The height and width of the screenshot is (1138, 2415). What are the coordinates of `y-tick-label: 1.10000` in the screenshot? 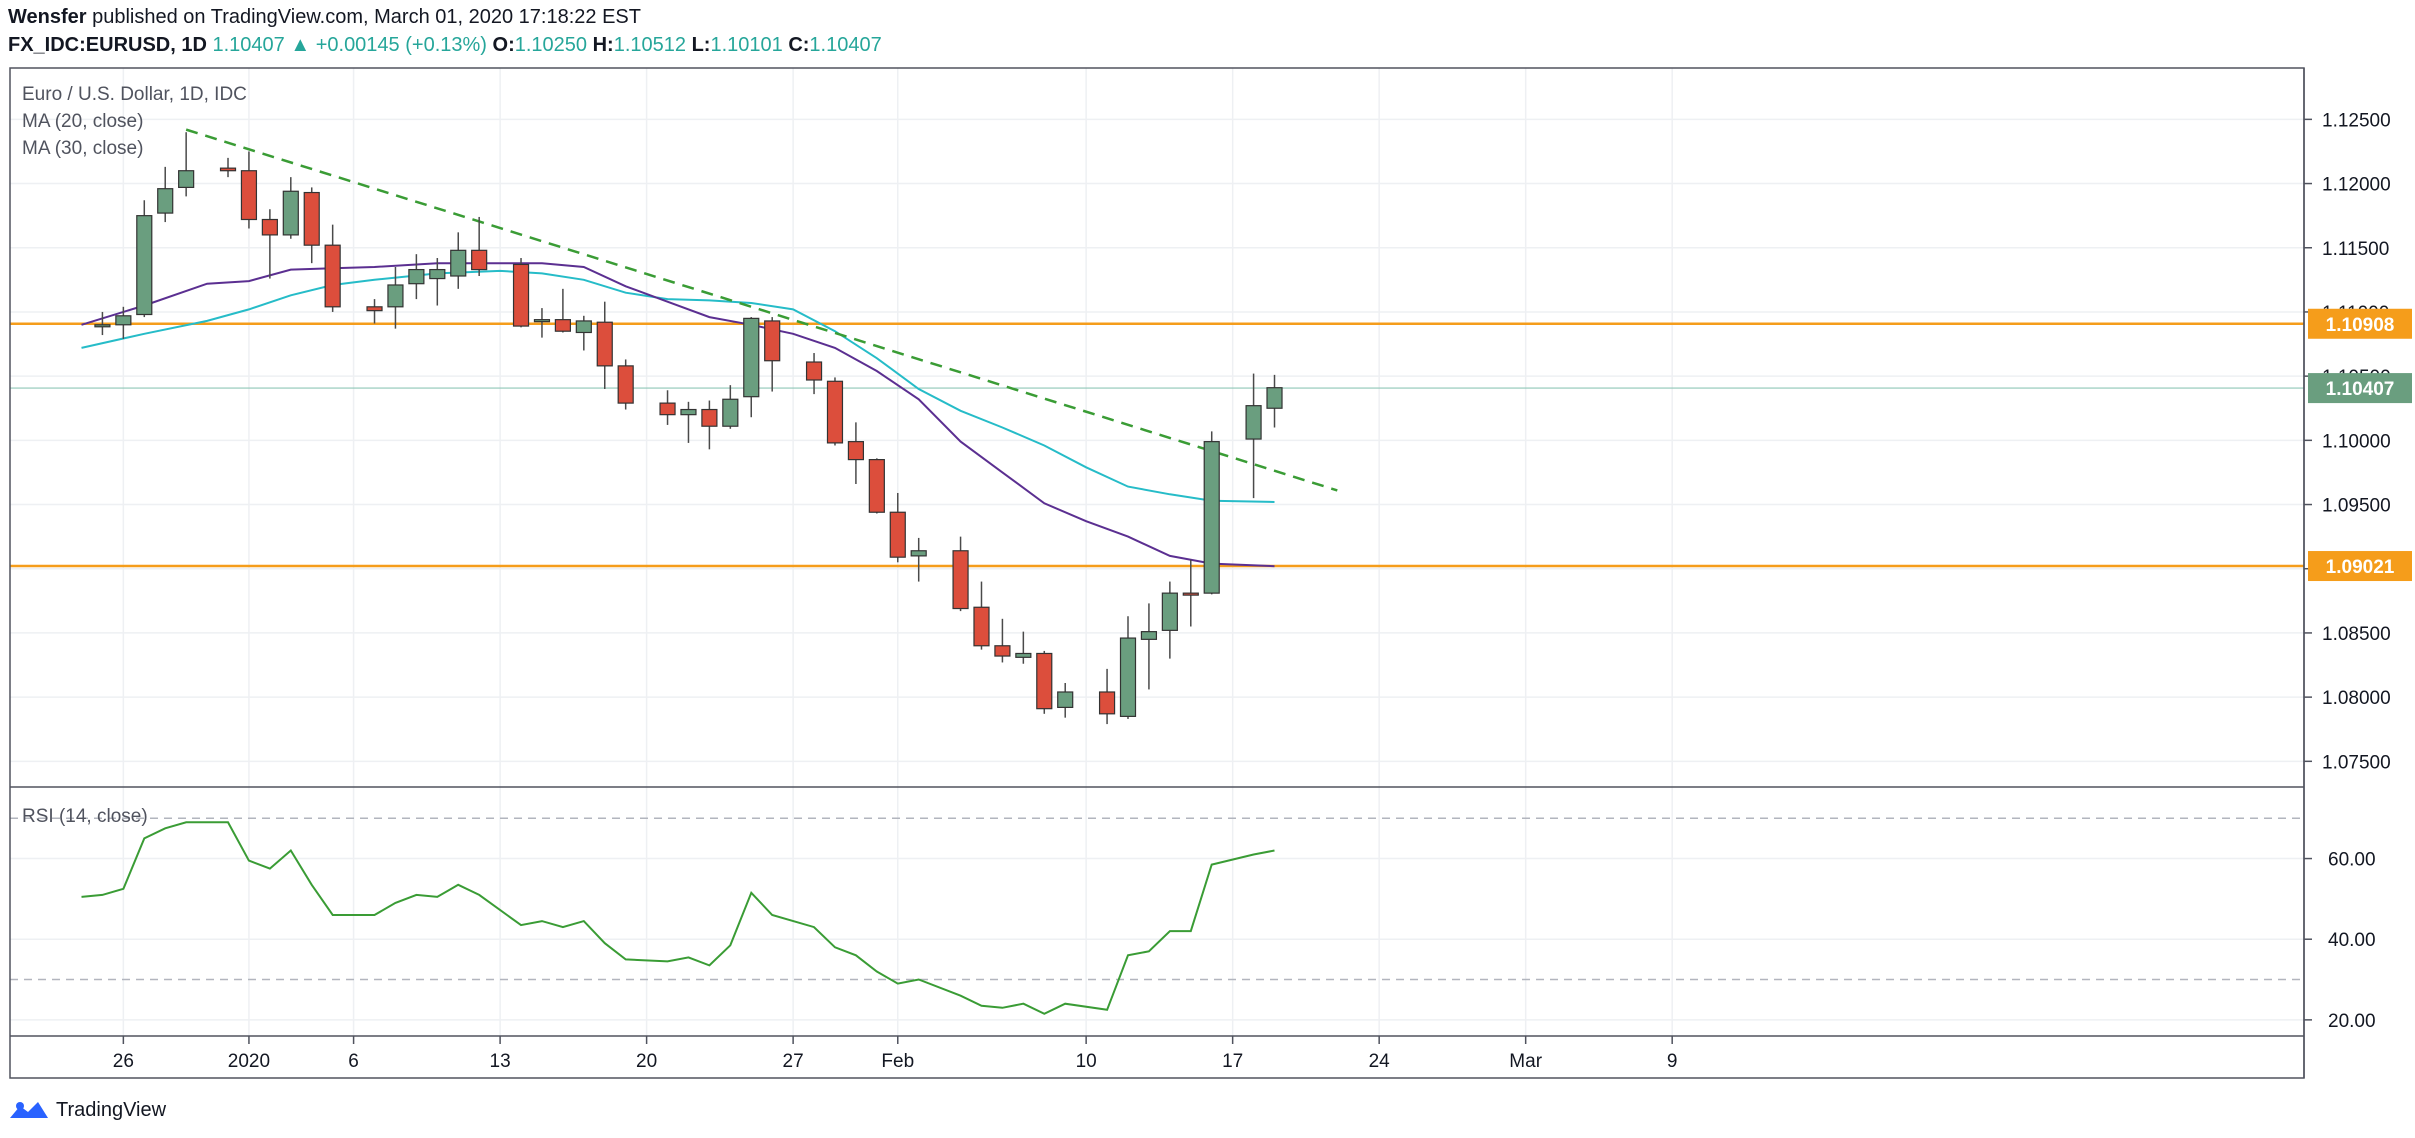 It's located at (2356, 441).